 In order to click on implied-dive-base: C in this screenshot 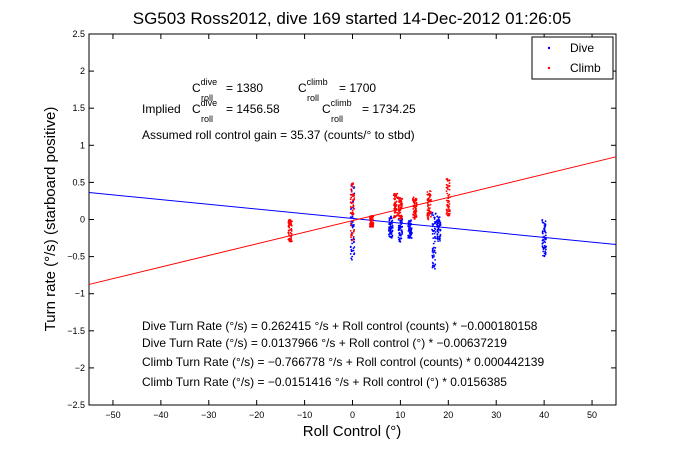, I will do `click(196, 109)`.